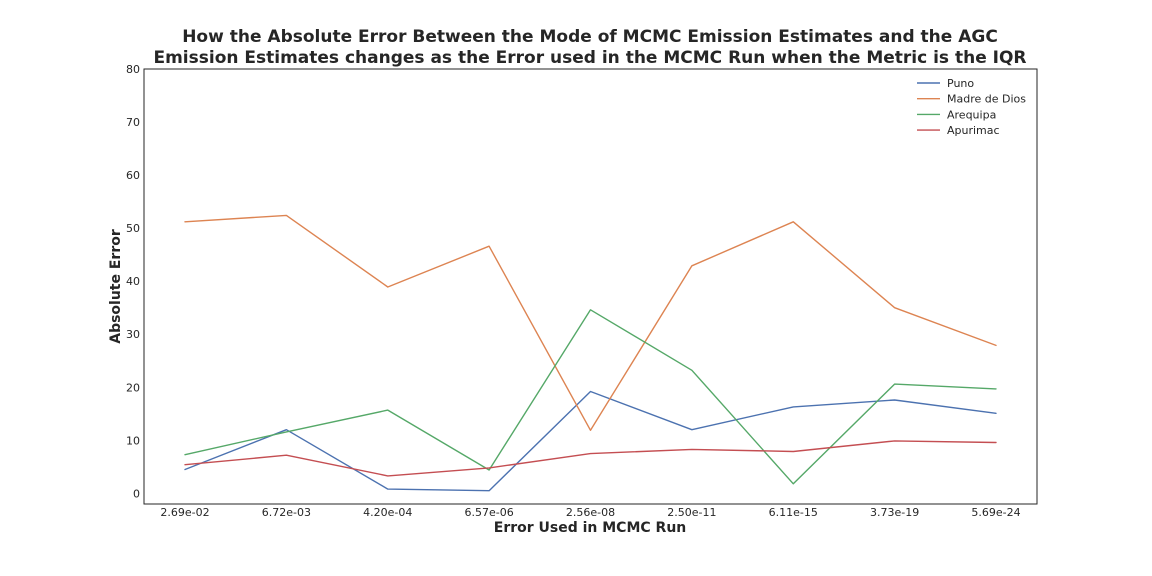  I want to click on x-tick-label: 2.50e-11, so click(691, 512).